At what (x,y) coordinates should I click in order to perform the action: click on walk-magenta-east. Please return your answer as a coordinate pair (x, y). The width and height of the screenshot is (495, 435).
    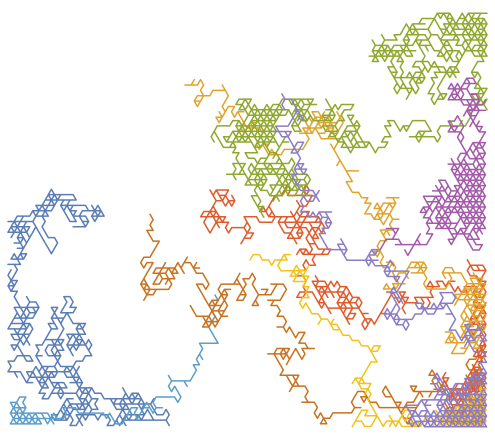
    Looking at the image, I should click on (433, 167).